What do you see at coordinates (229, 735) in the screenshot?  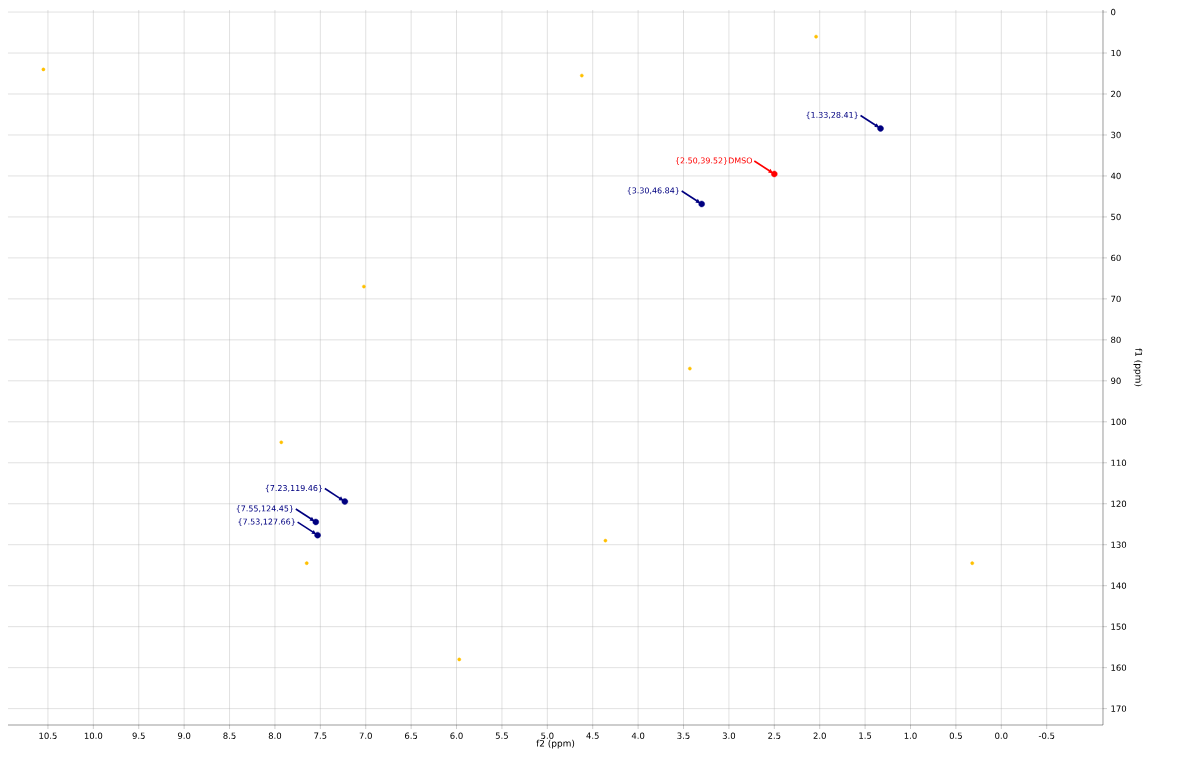 I see `x-tick-label: 8.5` at bounding box center [229, 735].